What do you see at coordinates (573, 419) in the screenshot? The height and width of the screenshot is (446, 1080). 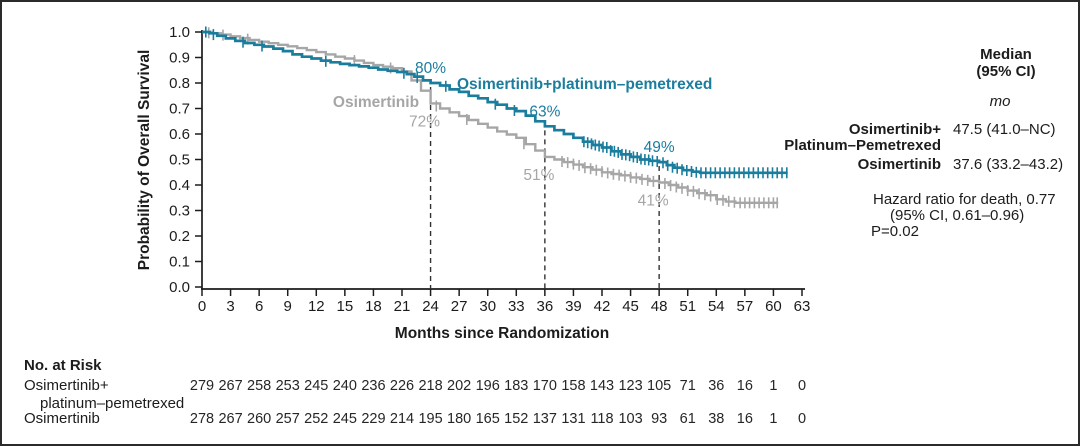 I see `risk-count: 131` at bounding box center [573, 419].